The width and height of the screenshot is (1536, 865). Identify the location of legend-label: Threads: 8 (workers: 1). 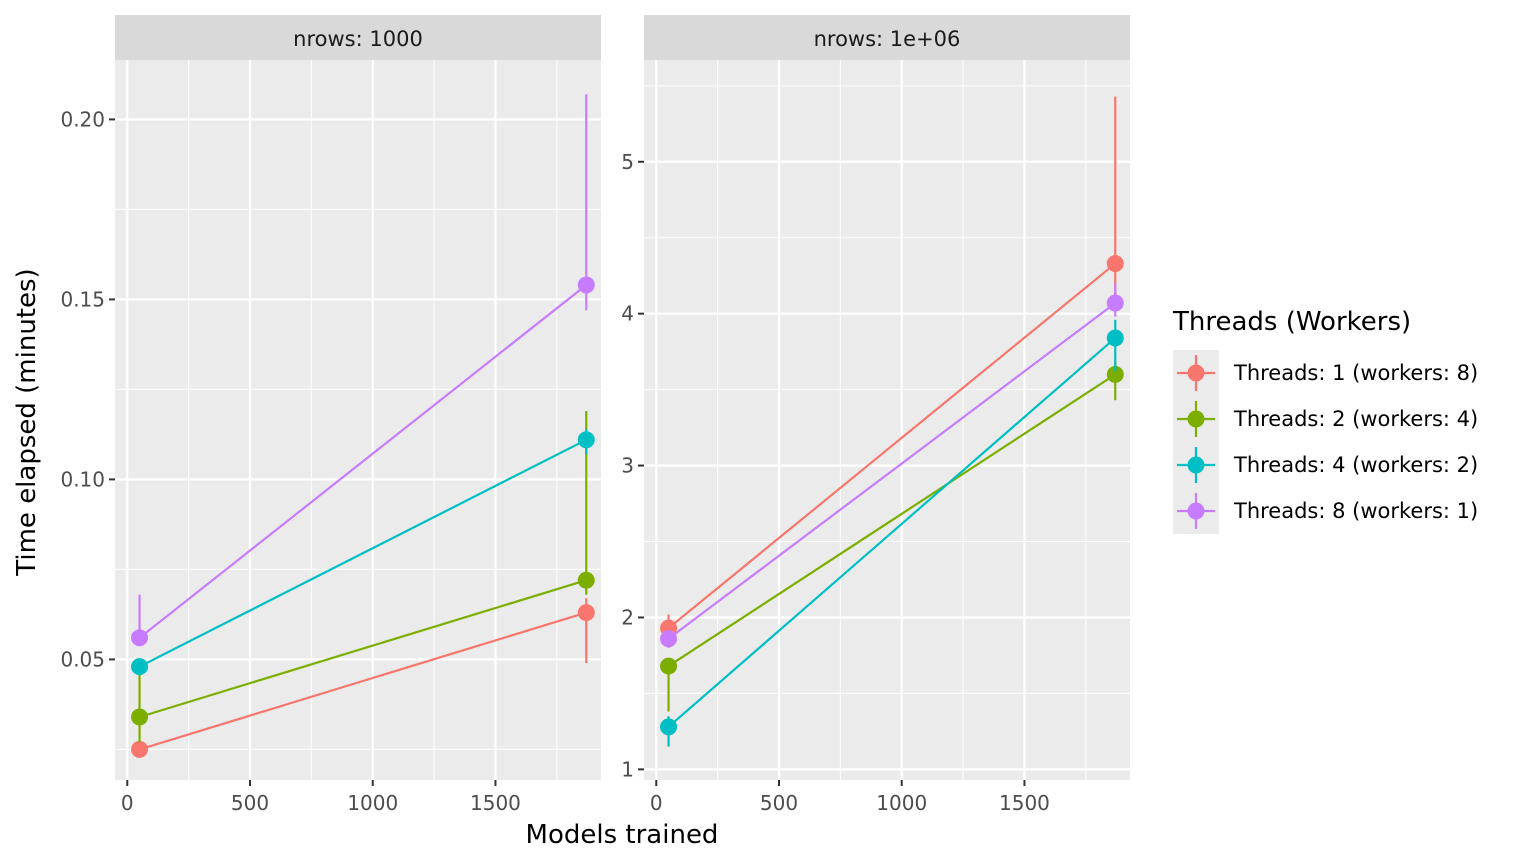
(1355, 511).